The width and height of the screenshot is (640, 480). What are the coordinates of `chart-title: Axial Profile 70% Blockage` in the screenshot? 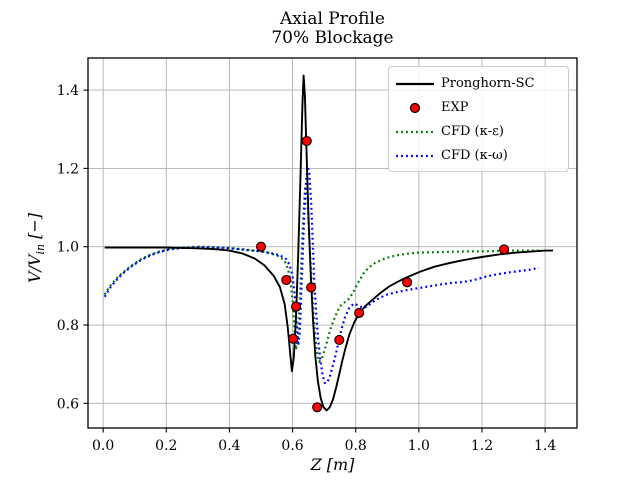 It's located at (332, 29).